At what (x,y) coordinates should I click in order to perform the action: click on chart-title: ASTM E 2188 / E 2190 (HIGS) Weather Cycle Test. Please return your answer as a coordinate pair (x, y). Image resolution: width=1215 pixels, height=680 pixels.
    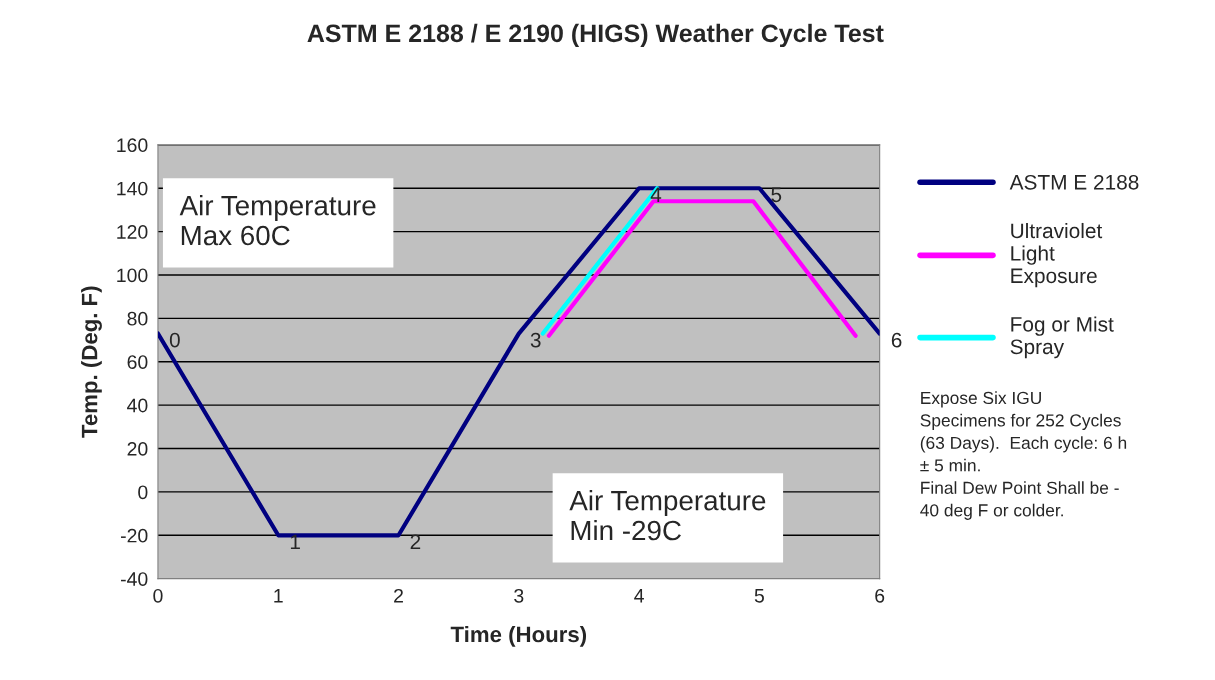
    Looking at the image, I should click on (595, 35).